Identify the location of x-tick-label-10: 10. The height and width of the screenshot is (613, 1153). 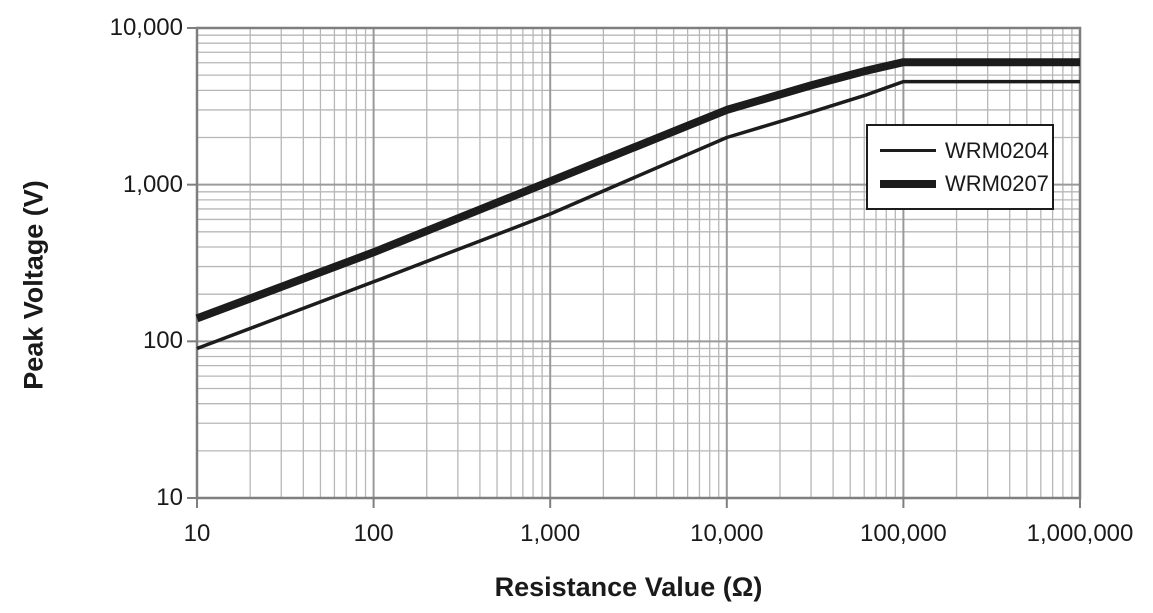
(197, 533).